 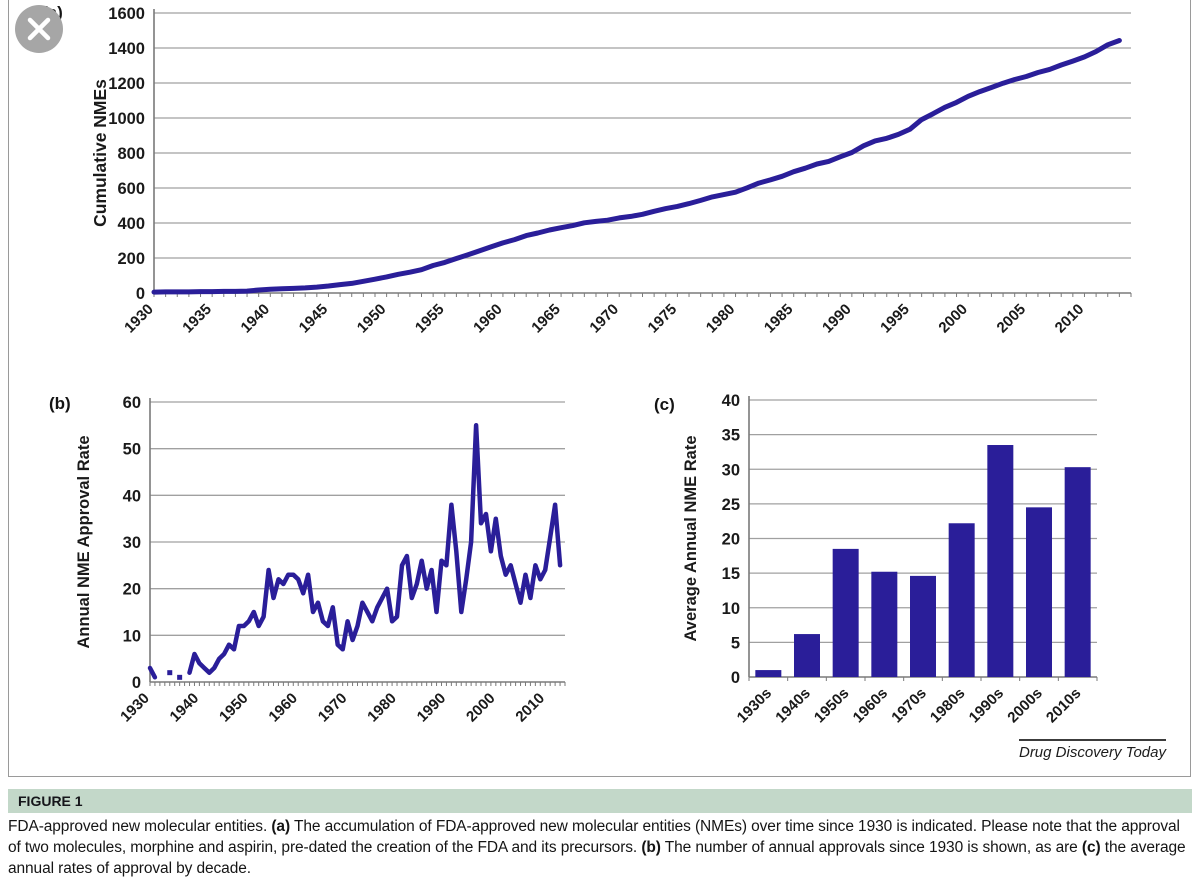 What do you see at coordinates (314, 319) in the screenshot?
I see `x-tick-label: 1945` at bounding box center [314, 319].